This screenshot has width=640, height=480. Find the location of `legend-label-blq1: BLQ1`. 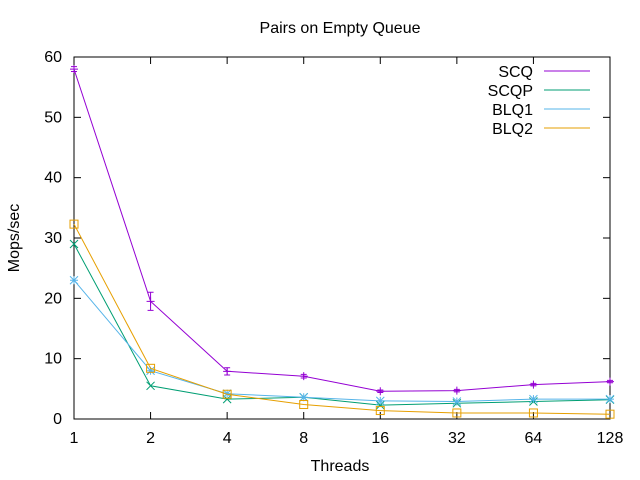

legend-label-blq1: BLQ1 is located at coordinates (512, 110).